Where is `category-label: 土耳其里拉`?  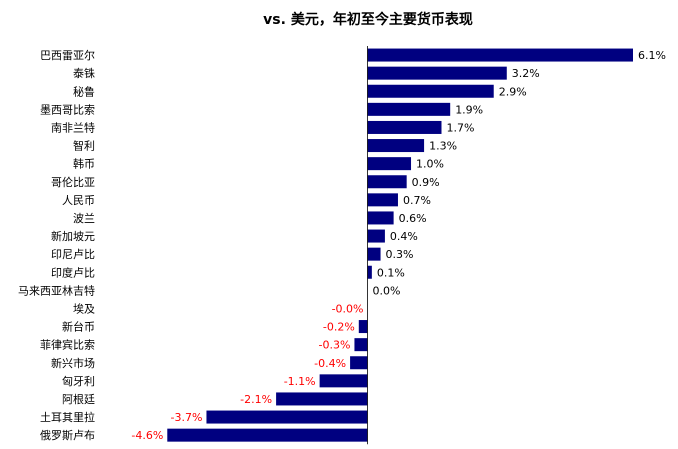 category-label: 土耳其里拉 is located at coordinates (67, 417).